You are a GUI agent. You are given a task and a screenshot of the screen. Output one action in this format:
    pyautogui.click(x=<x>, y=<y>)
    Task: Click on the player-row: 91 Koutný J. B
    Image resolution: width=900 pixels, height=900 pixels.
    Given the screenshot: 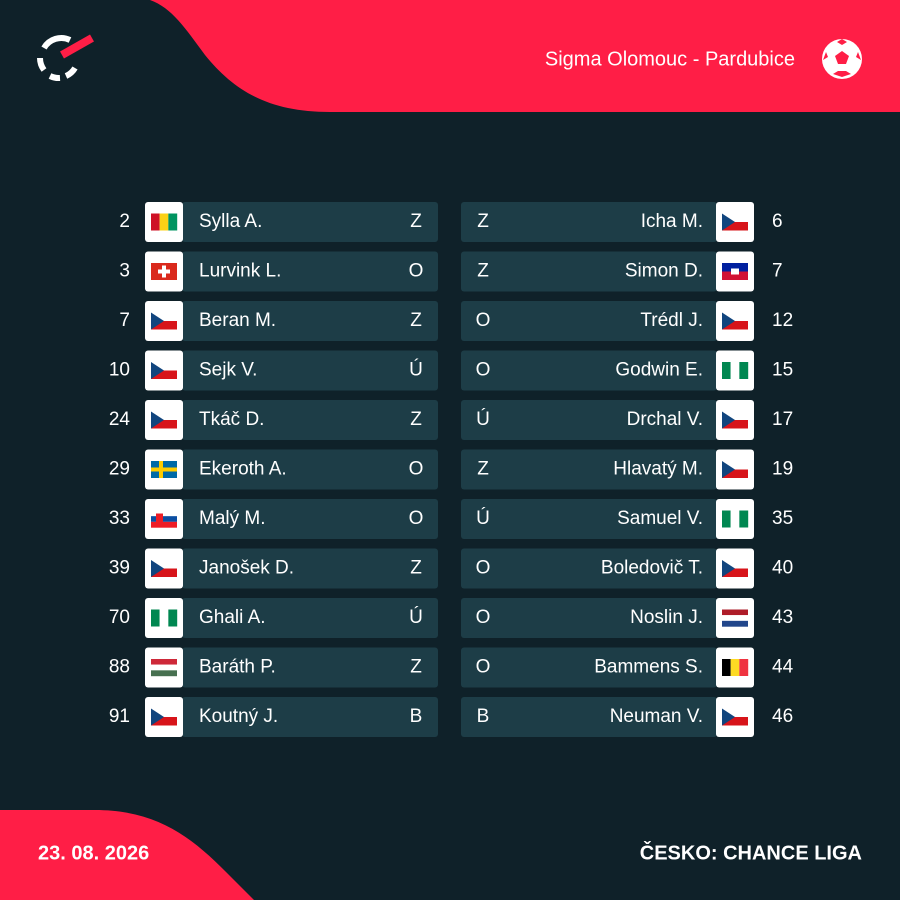 What is the action you would take?
    pyautogui.click(x=273, y=717)
    